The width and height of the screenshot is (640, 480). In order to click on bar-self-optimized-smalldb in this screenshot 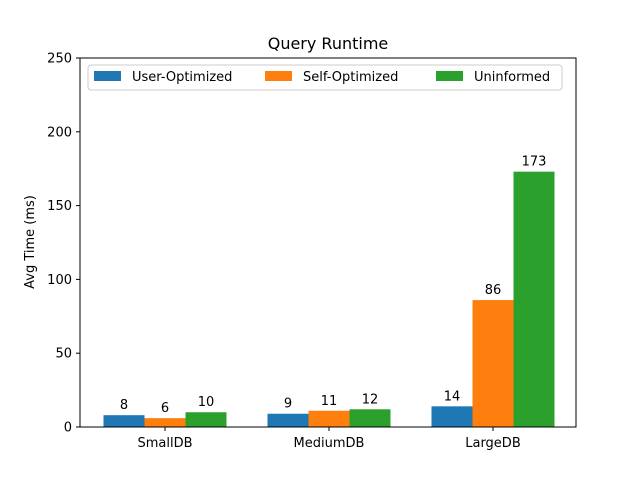, I will do `click(165, 422)`.